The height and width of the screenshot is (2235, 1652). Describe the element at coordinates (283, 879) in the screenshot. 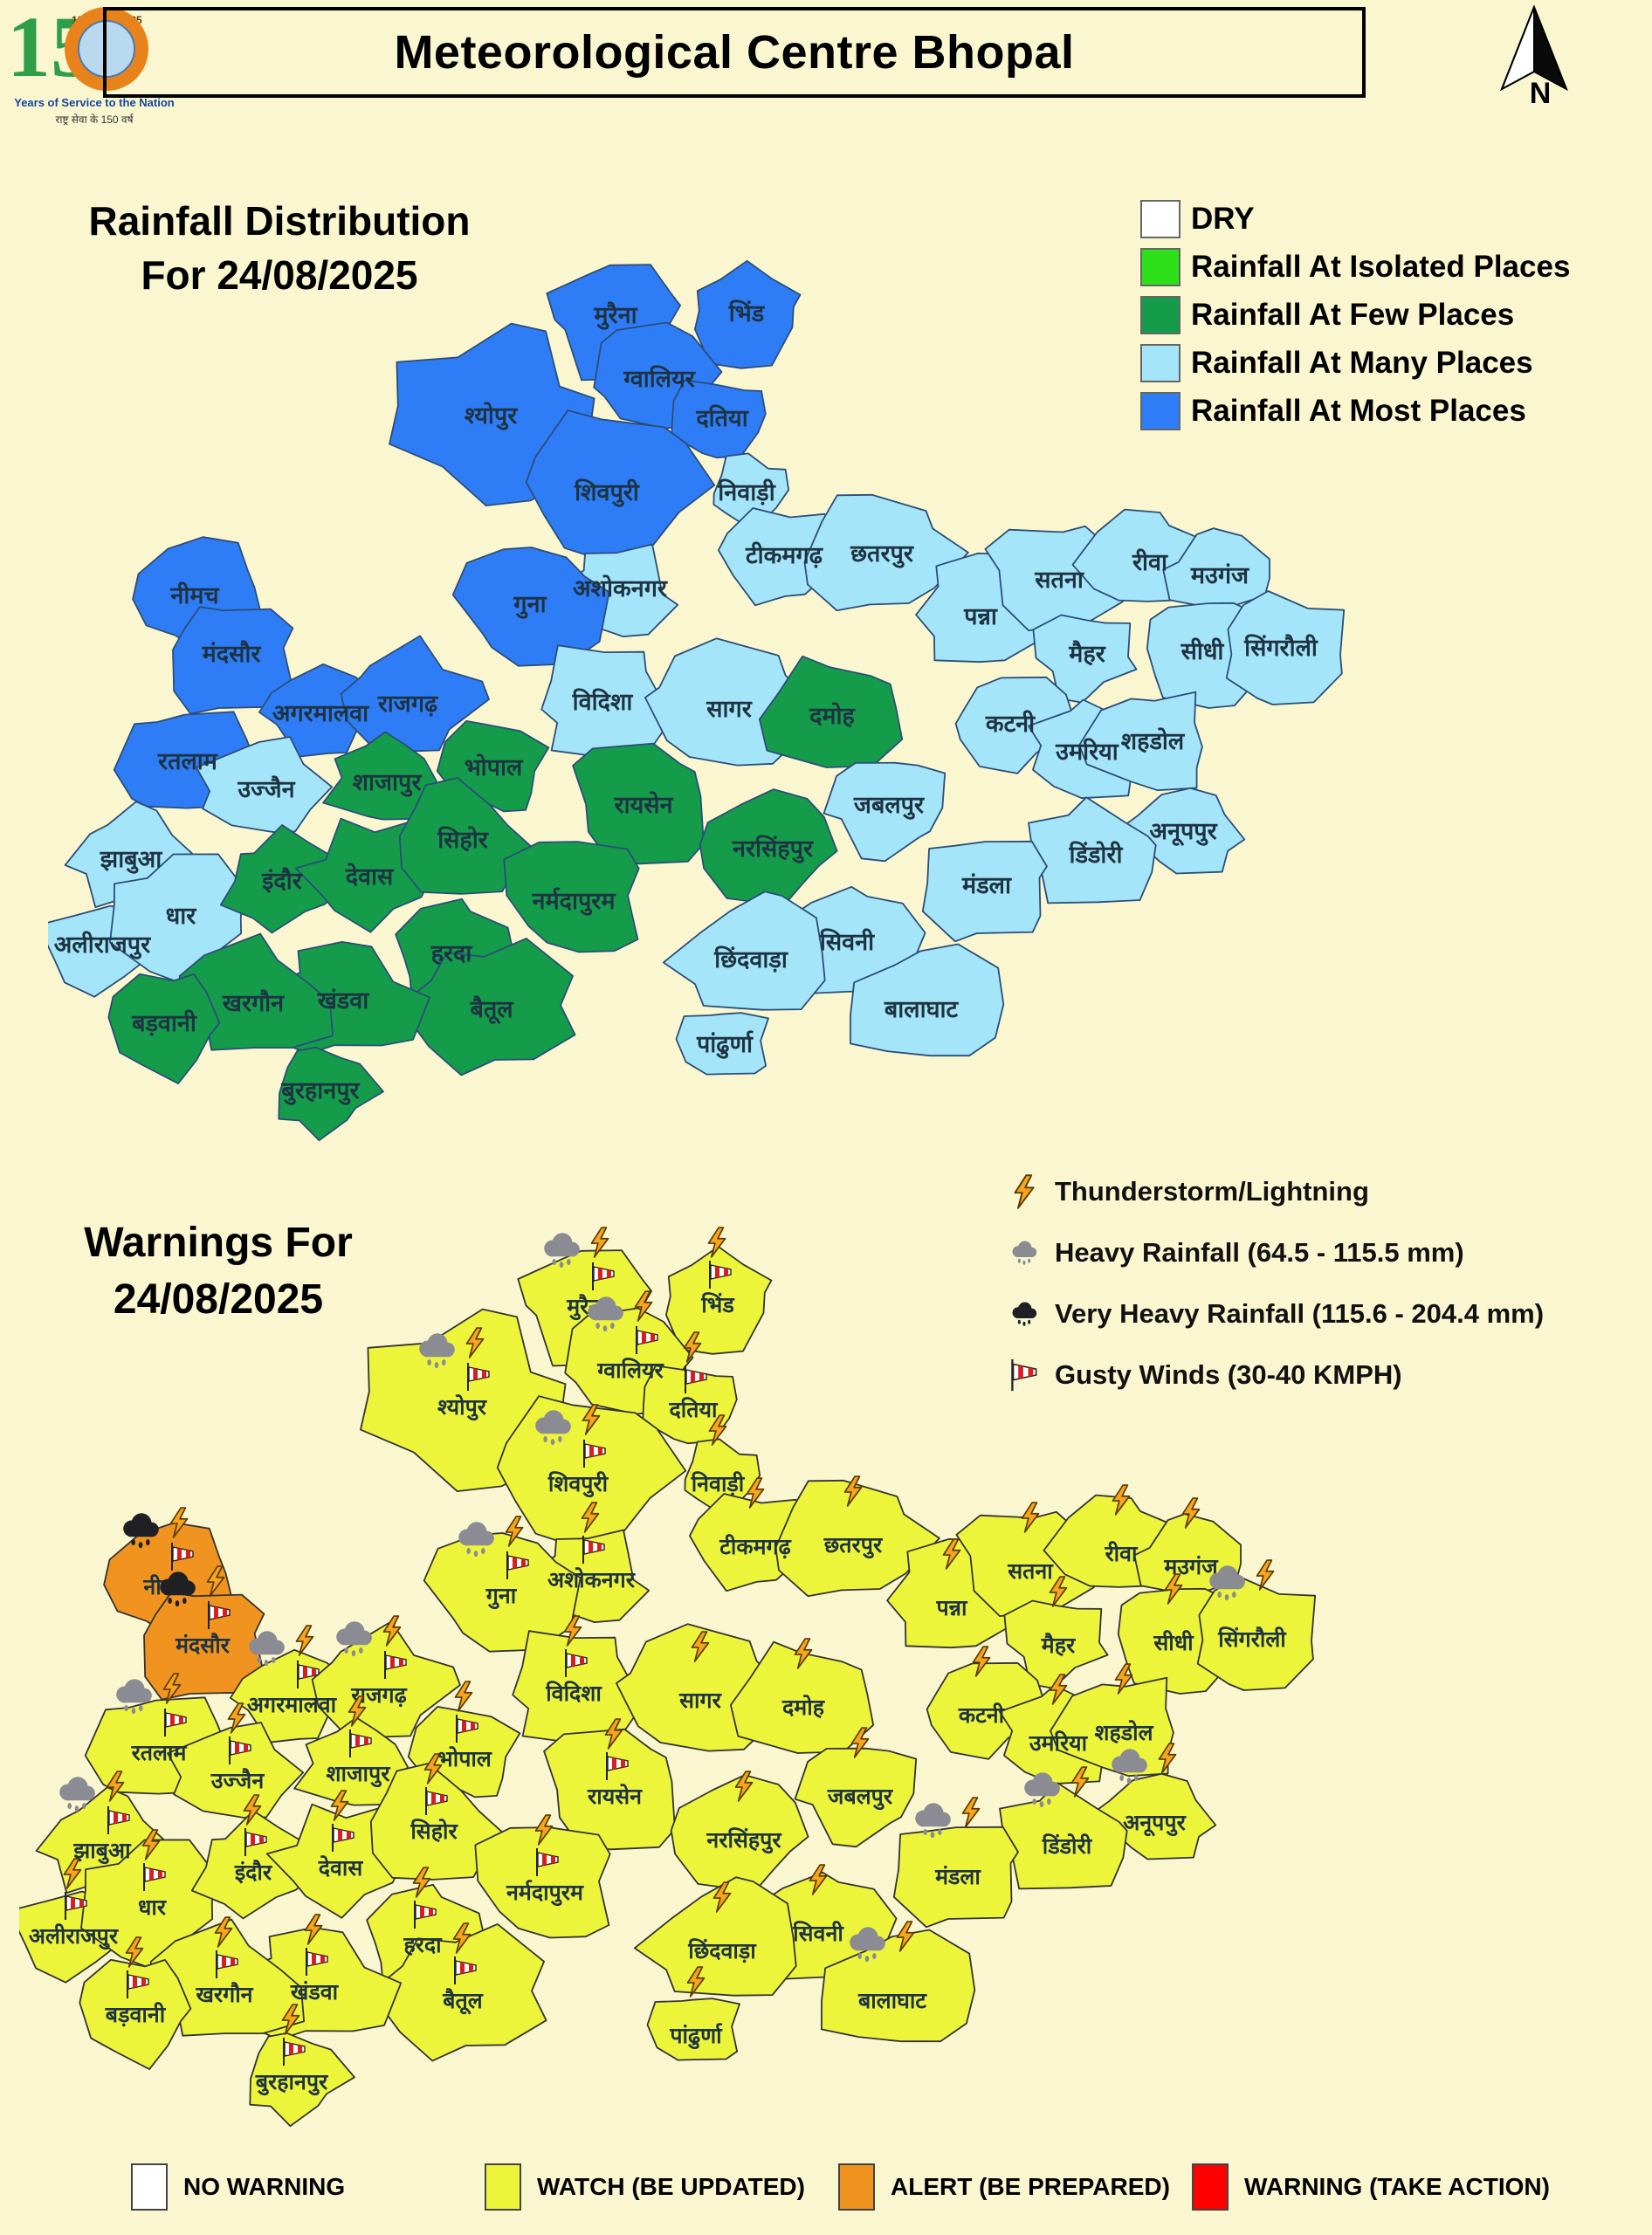

I see `district-indore-shape` at that location.